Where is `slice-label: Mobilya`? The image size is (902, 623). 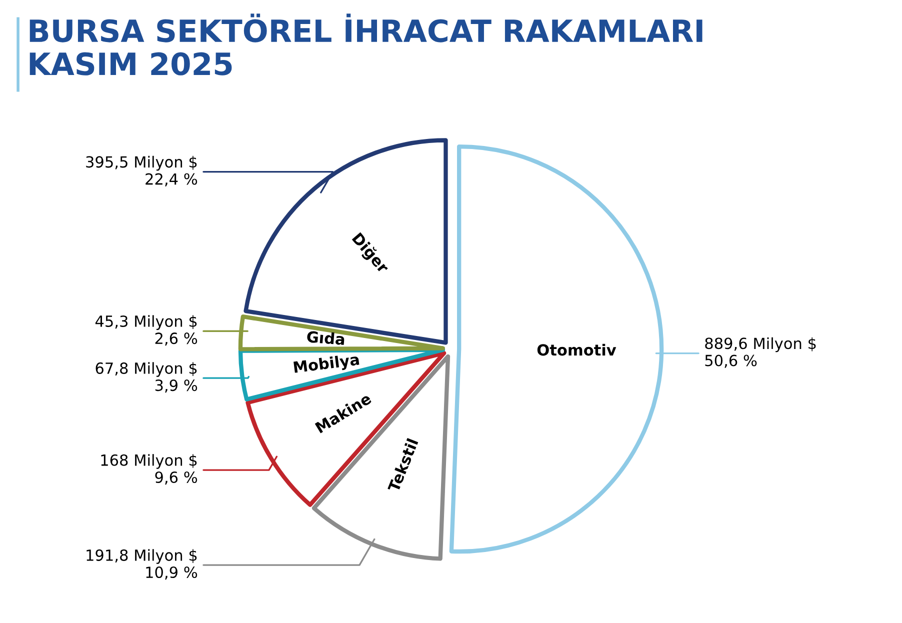 slice-label: Mobilya is located at coordinates (326, 364).